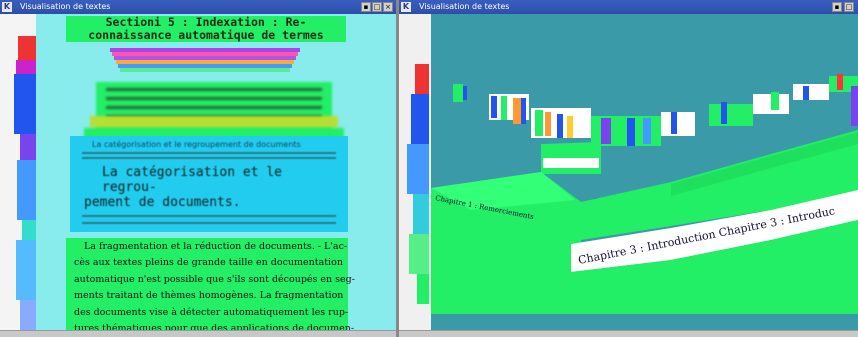  Describe the element at coordinates (65, 6) in the screenshot. I see `left-window-title: Visualisation de textes` at that location.